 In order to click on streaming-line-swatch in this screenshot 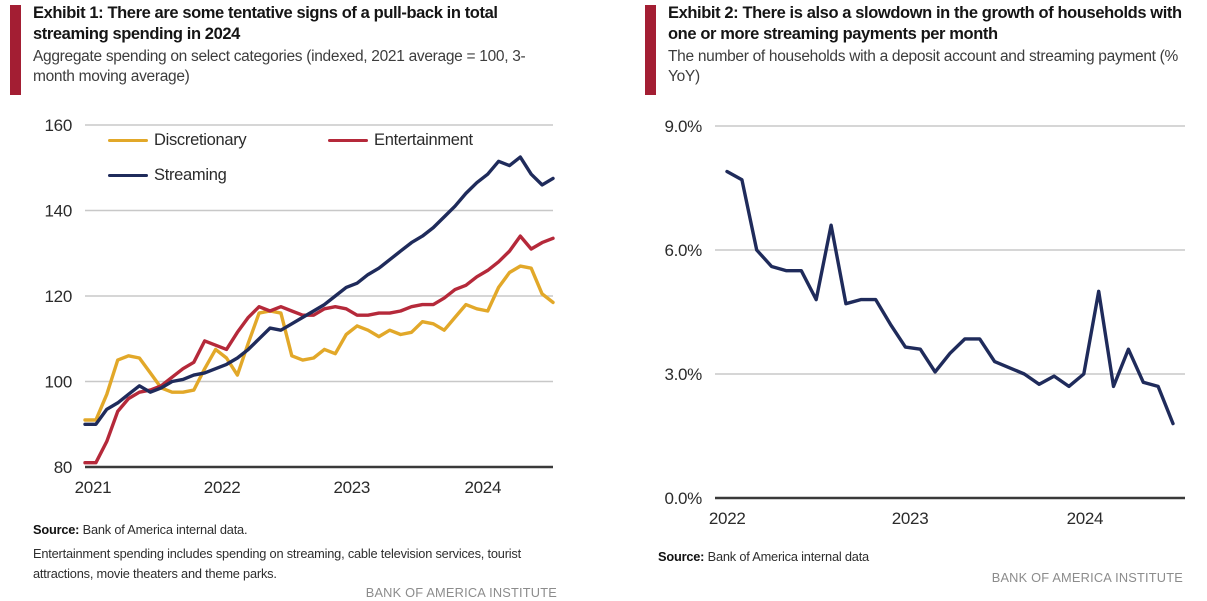, I will do `click(128, 175)`.